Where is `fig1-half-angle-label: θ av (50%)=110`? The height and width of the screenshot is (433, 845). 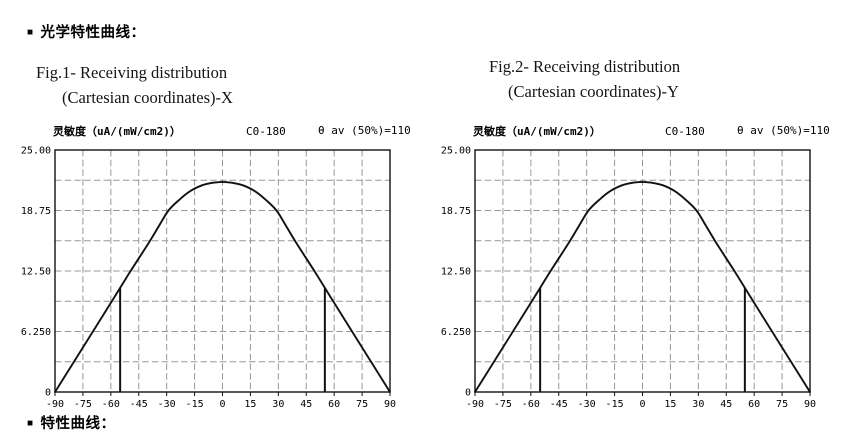 fig1-half-angle-label: θ av (50%)=110 is located at coordinates (364, 130).